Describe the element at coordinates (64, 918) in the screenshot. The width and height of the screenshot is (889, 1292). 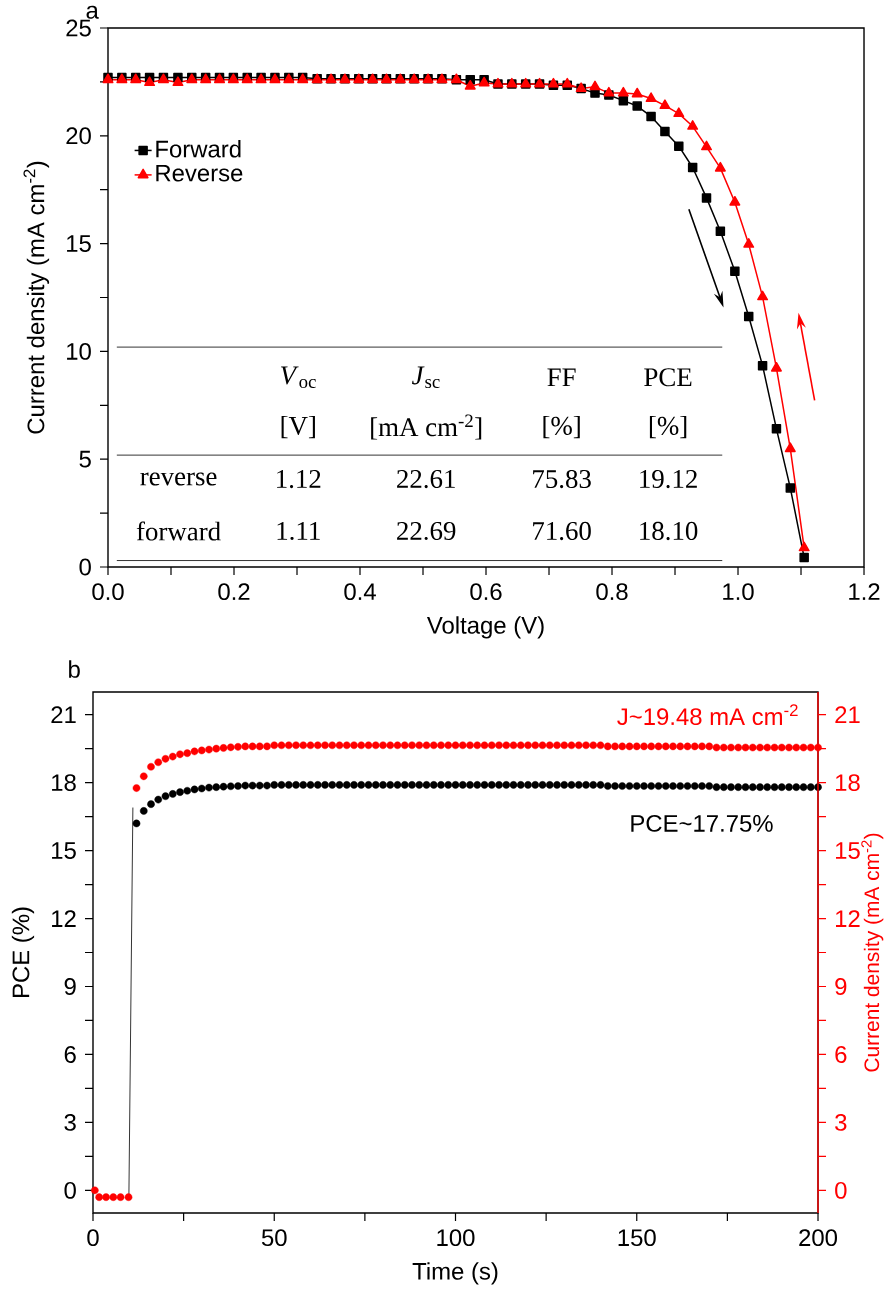
I see `y-tick-label: 12` at that location.